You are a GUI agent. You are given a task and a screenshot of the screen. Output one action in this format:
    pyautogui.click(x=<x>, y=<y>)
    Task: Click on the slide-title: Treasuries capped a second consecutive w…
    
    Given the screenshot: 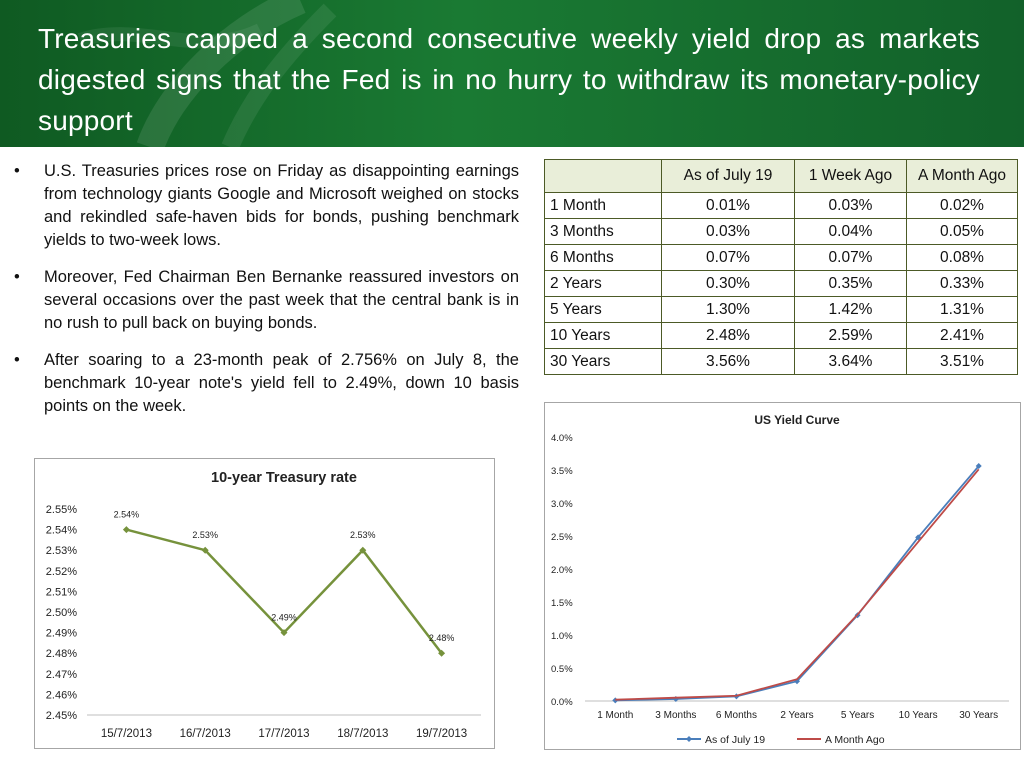 What is the action you would take?
    pyautogui.click(x=509, y=79)
    